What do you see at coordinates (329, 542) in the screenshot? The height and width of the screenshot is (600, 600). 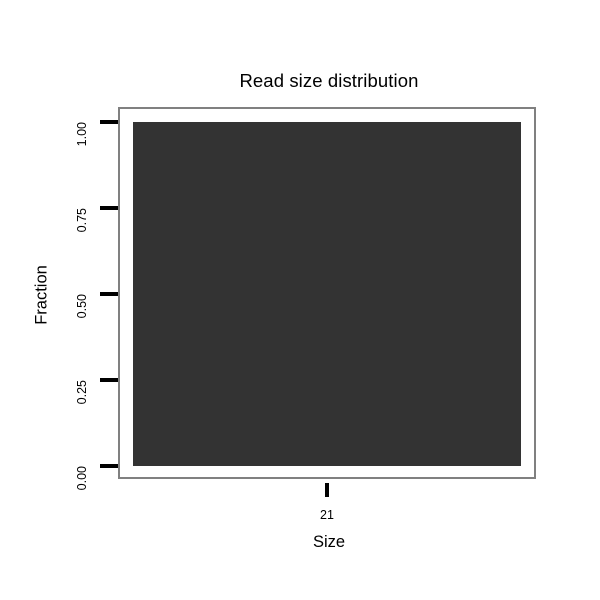 I see `x-axis-label: Size` at bounding box center [329, 542].